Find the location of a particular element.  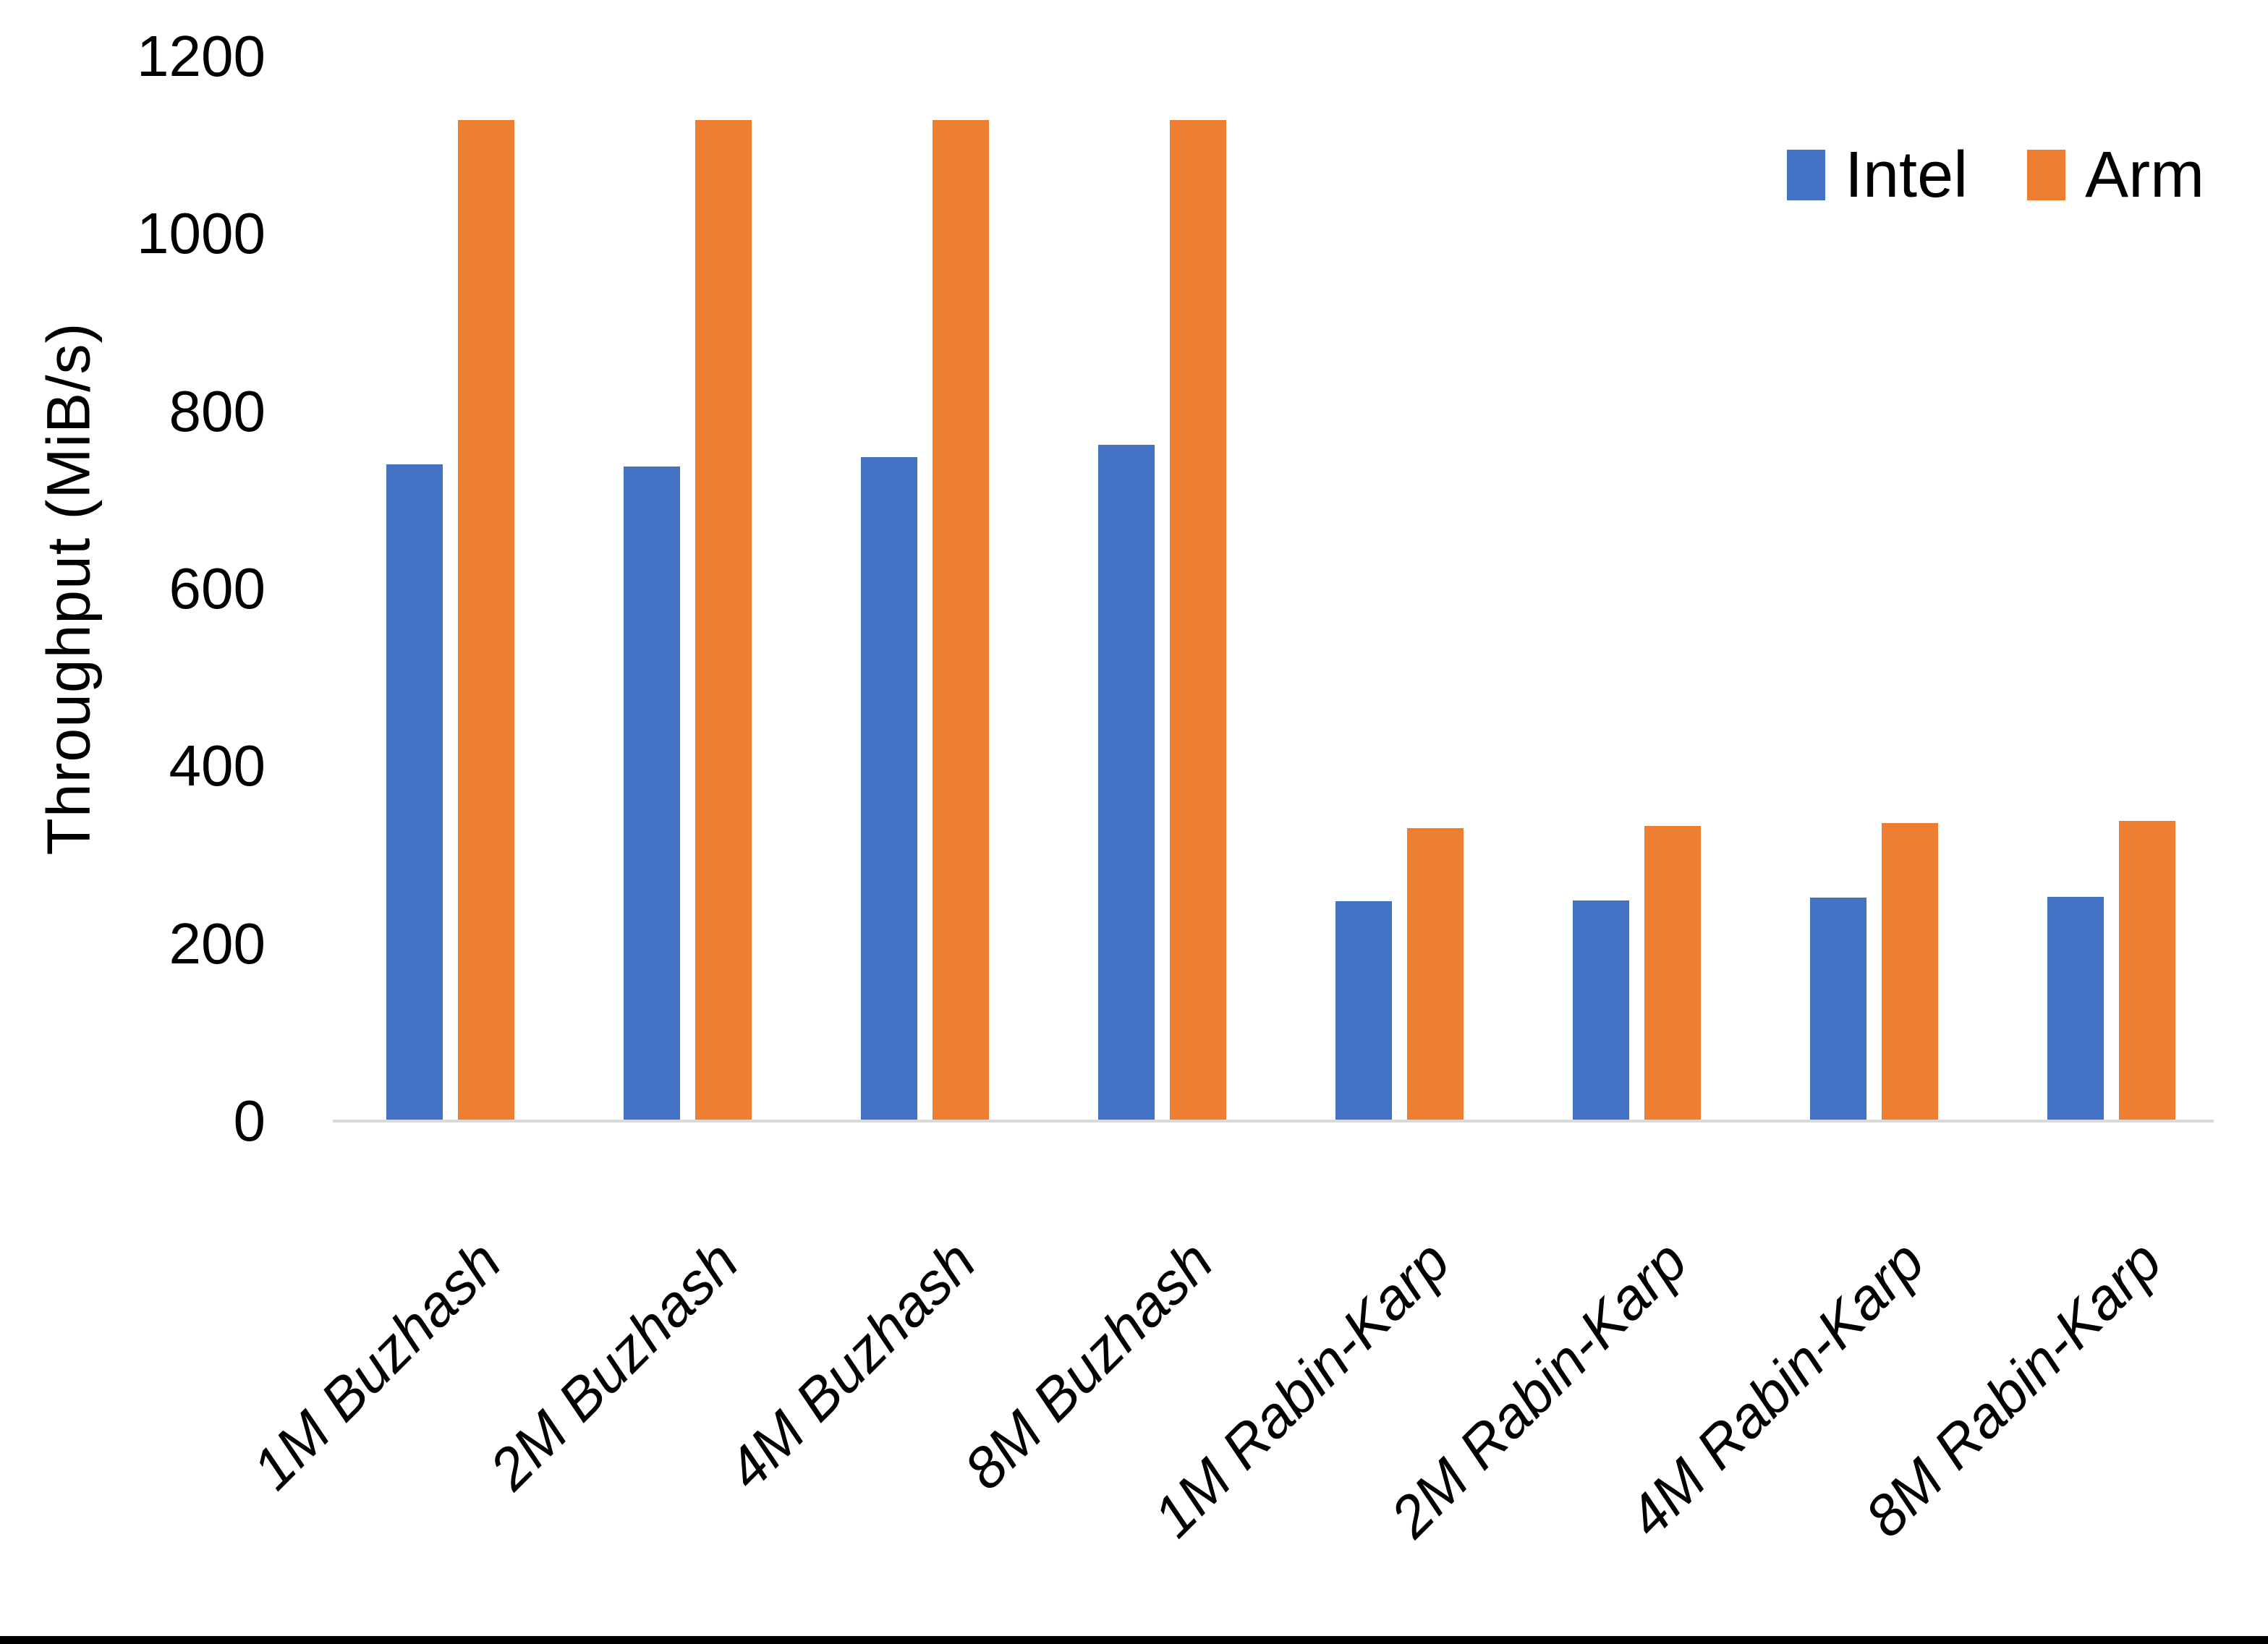

bar-arm-2m-rabin-karp is located at coordinates (1673, 973).